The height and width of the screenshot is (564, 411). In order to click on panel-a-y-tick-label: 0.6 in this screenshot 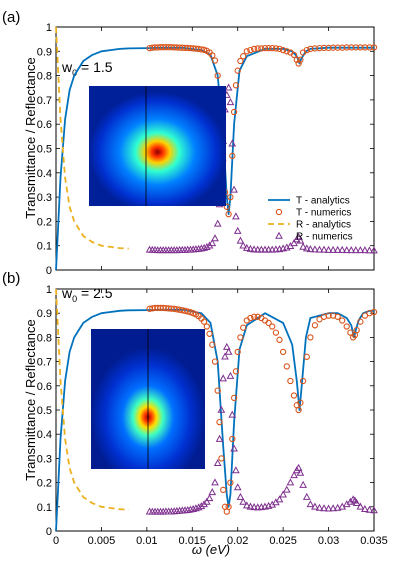, I will do `click(44, 125)`.